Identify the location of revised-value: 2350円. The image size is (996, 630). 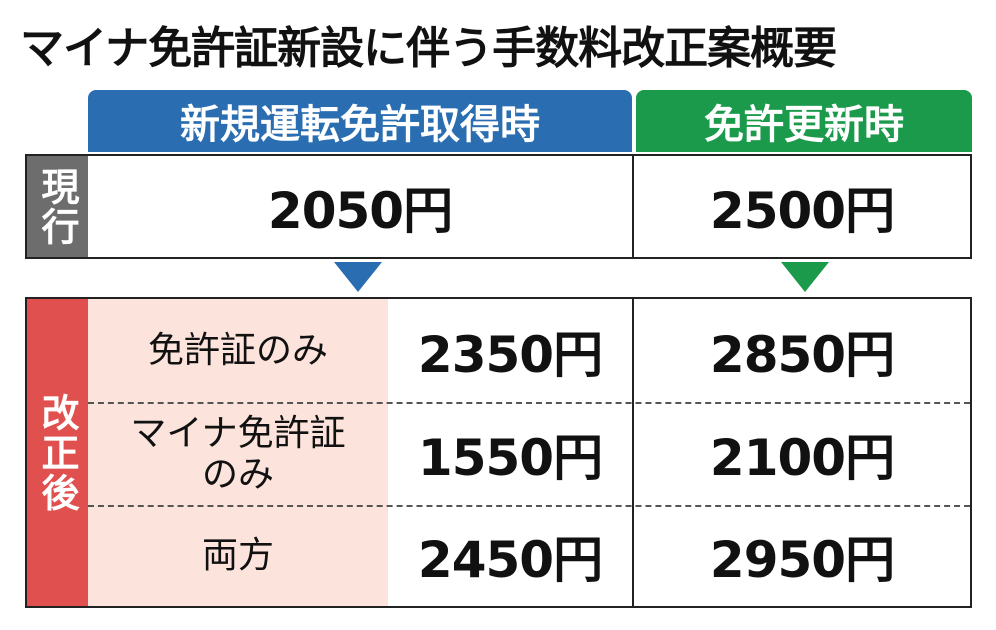
(510, 354).